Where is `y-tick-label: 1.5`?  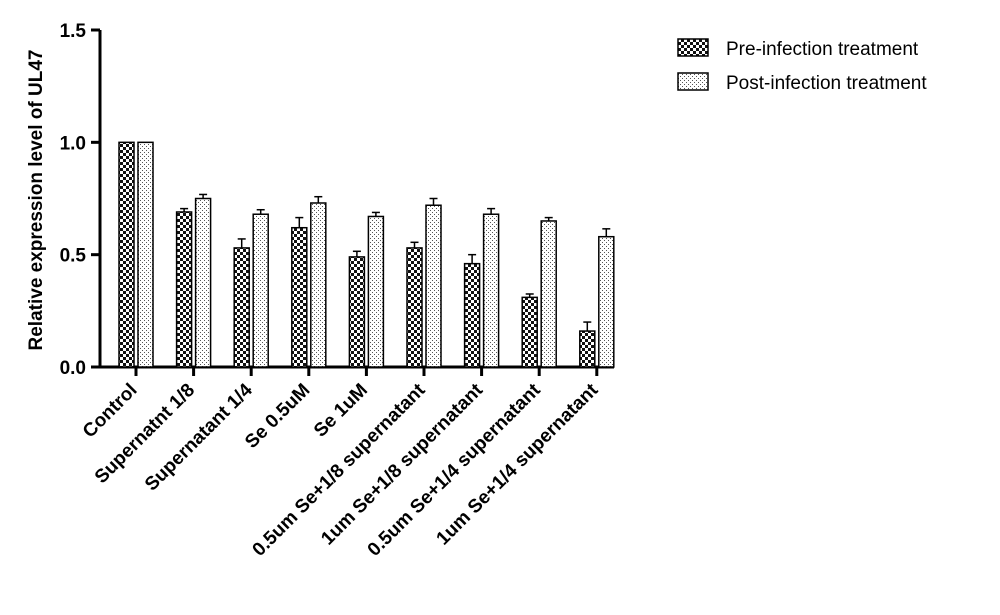
y-tick-label: 1.5 is located at coordinates (73, 31).